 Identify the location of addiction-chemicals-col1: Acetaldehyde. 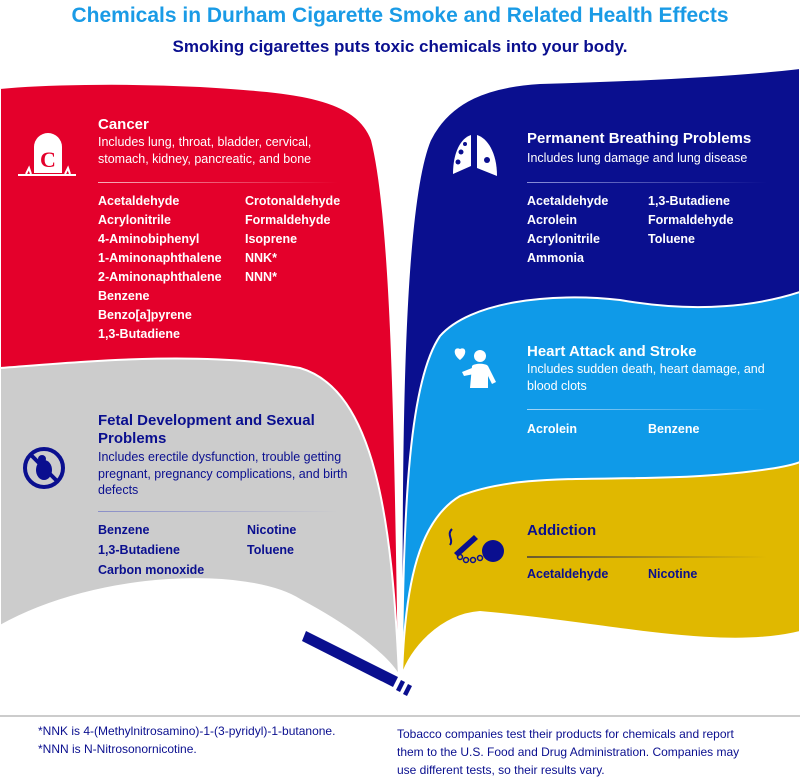
(567, 574).